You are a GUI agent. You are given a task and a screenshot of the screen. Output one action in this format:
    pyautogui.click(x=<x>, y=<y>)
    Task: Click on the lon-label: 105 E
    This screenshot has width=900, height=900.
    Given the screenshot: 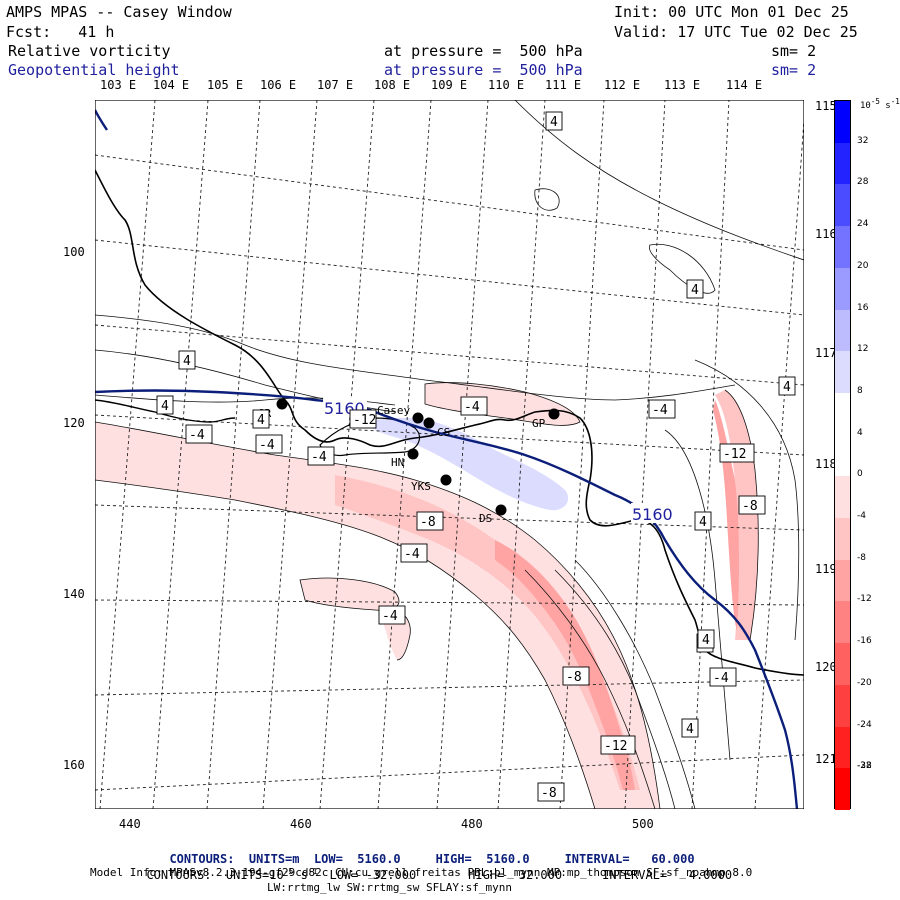 What is the action you would take?
    pyautogui.click(x=225, y=85)
    